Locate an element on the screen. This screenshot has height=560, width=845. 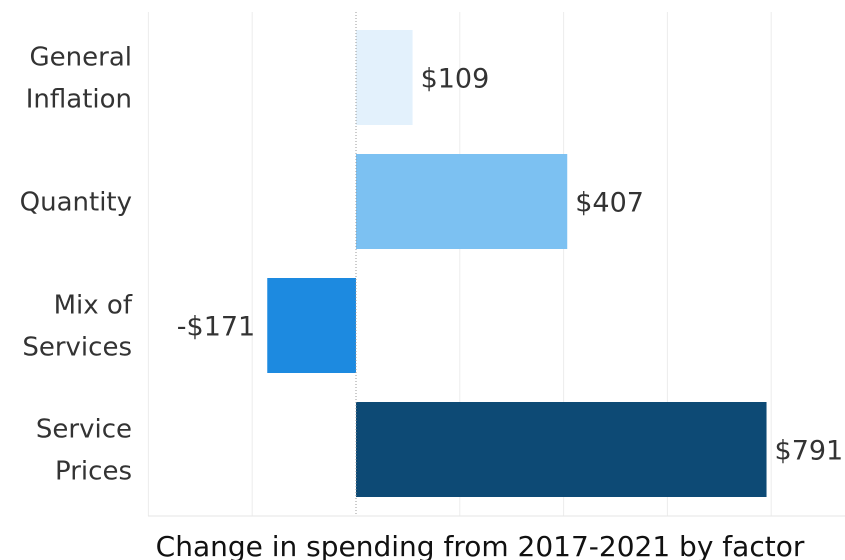
value-label: -$171 is located at coordinates (216, 327).